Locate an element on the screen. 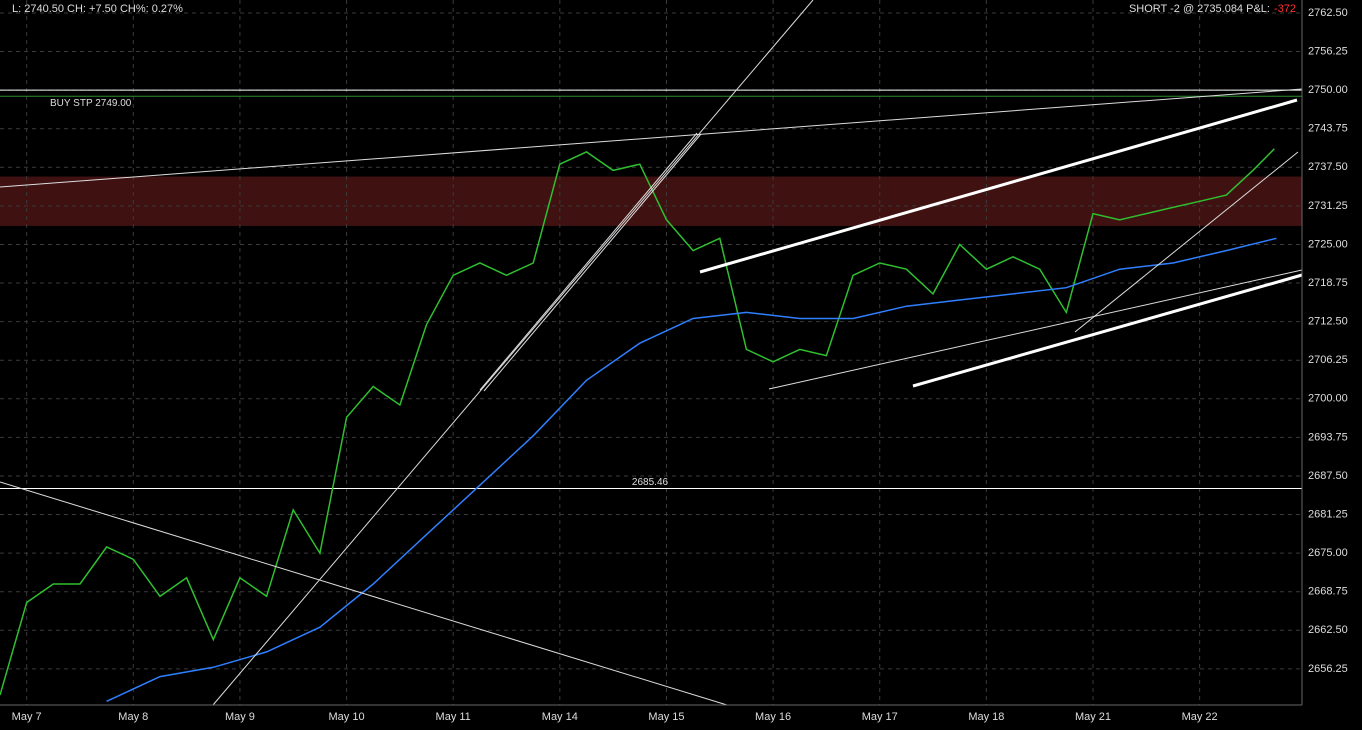  x-tick-label: May 21 is located at coordinates (1093, 717).